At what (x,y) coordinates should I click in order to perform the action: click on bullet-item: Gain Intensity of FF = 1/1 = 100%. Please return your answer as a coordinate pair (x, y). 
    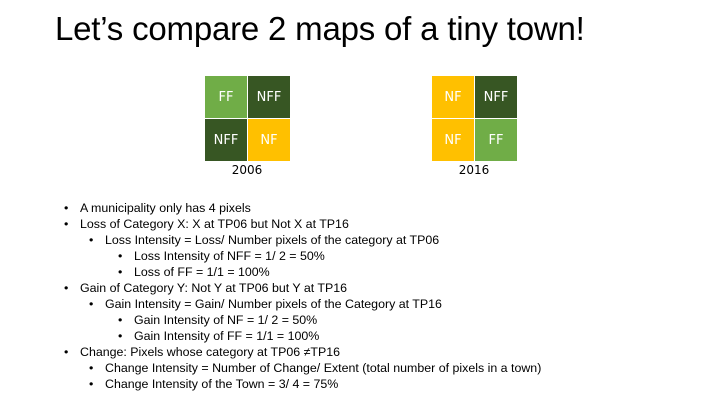
    Looking at the image, I should click on (329, 336).